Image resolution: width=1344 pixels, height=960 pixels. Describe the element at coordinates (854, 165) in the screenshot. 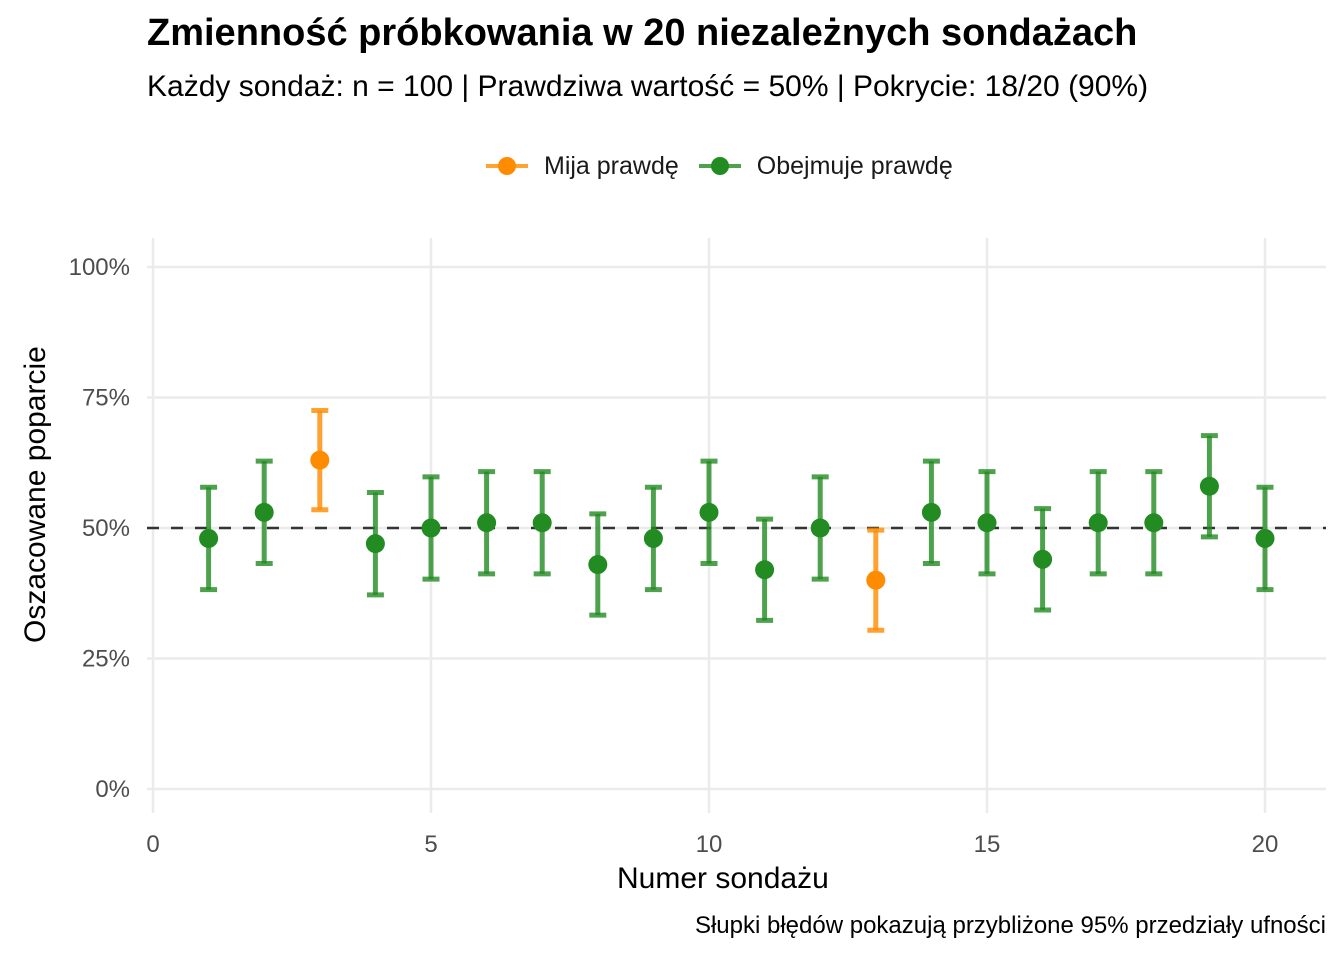

I see `legend-label: Obejmuje prawdę` at that location.